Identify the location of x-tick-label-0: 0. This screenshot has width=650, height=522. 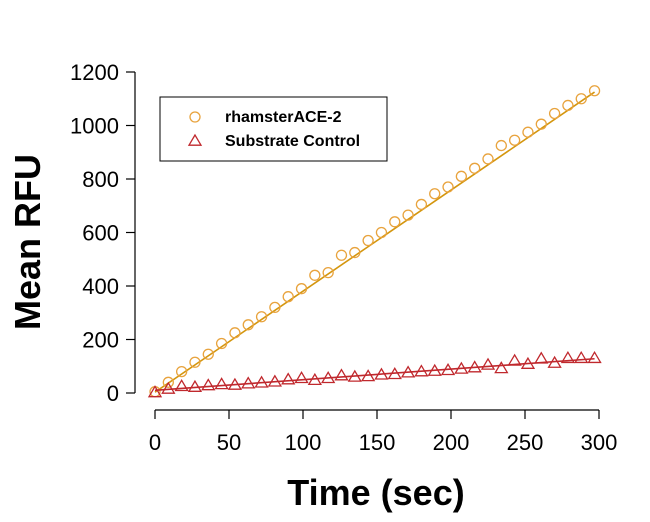
(155, 442).